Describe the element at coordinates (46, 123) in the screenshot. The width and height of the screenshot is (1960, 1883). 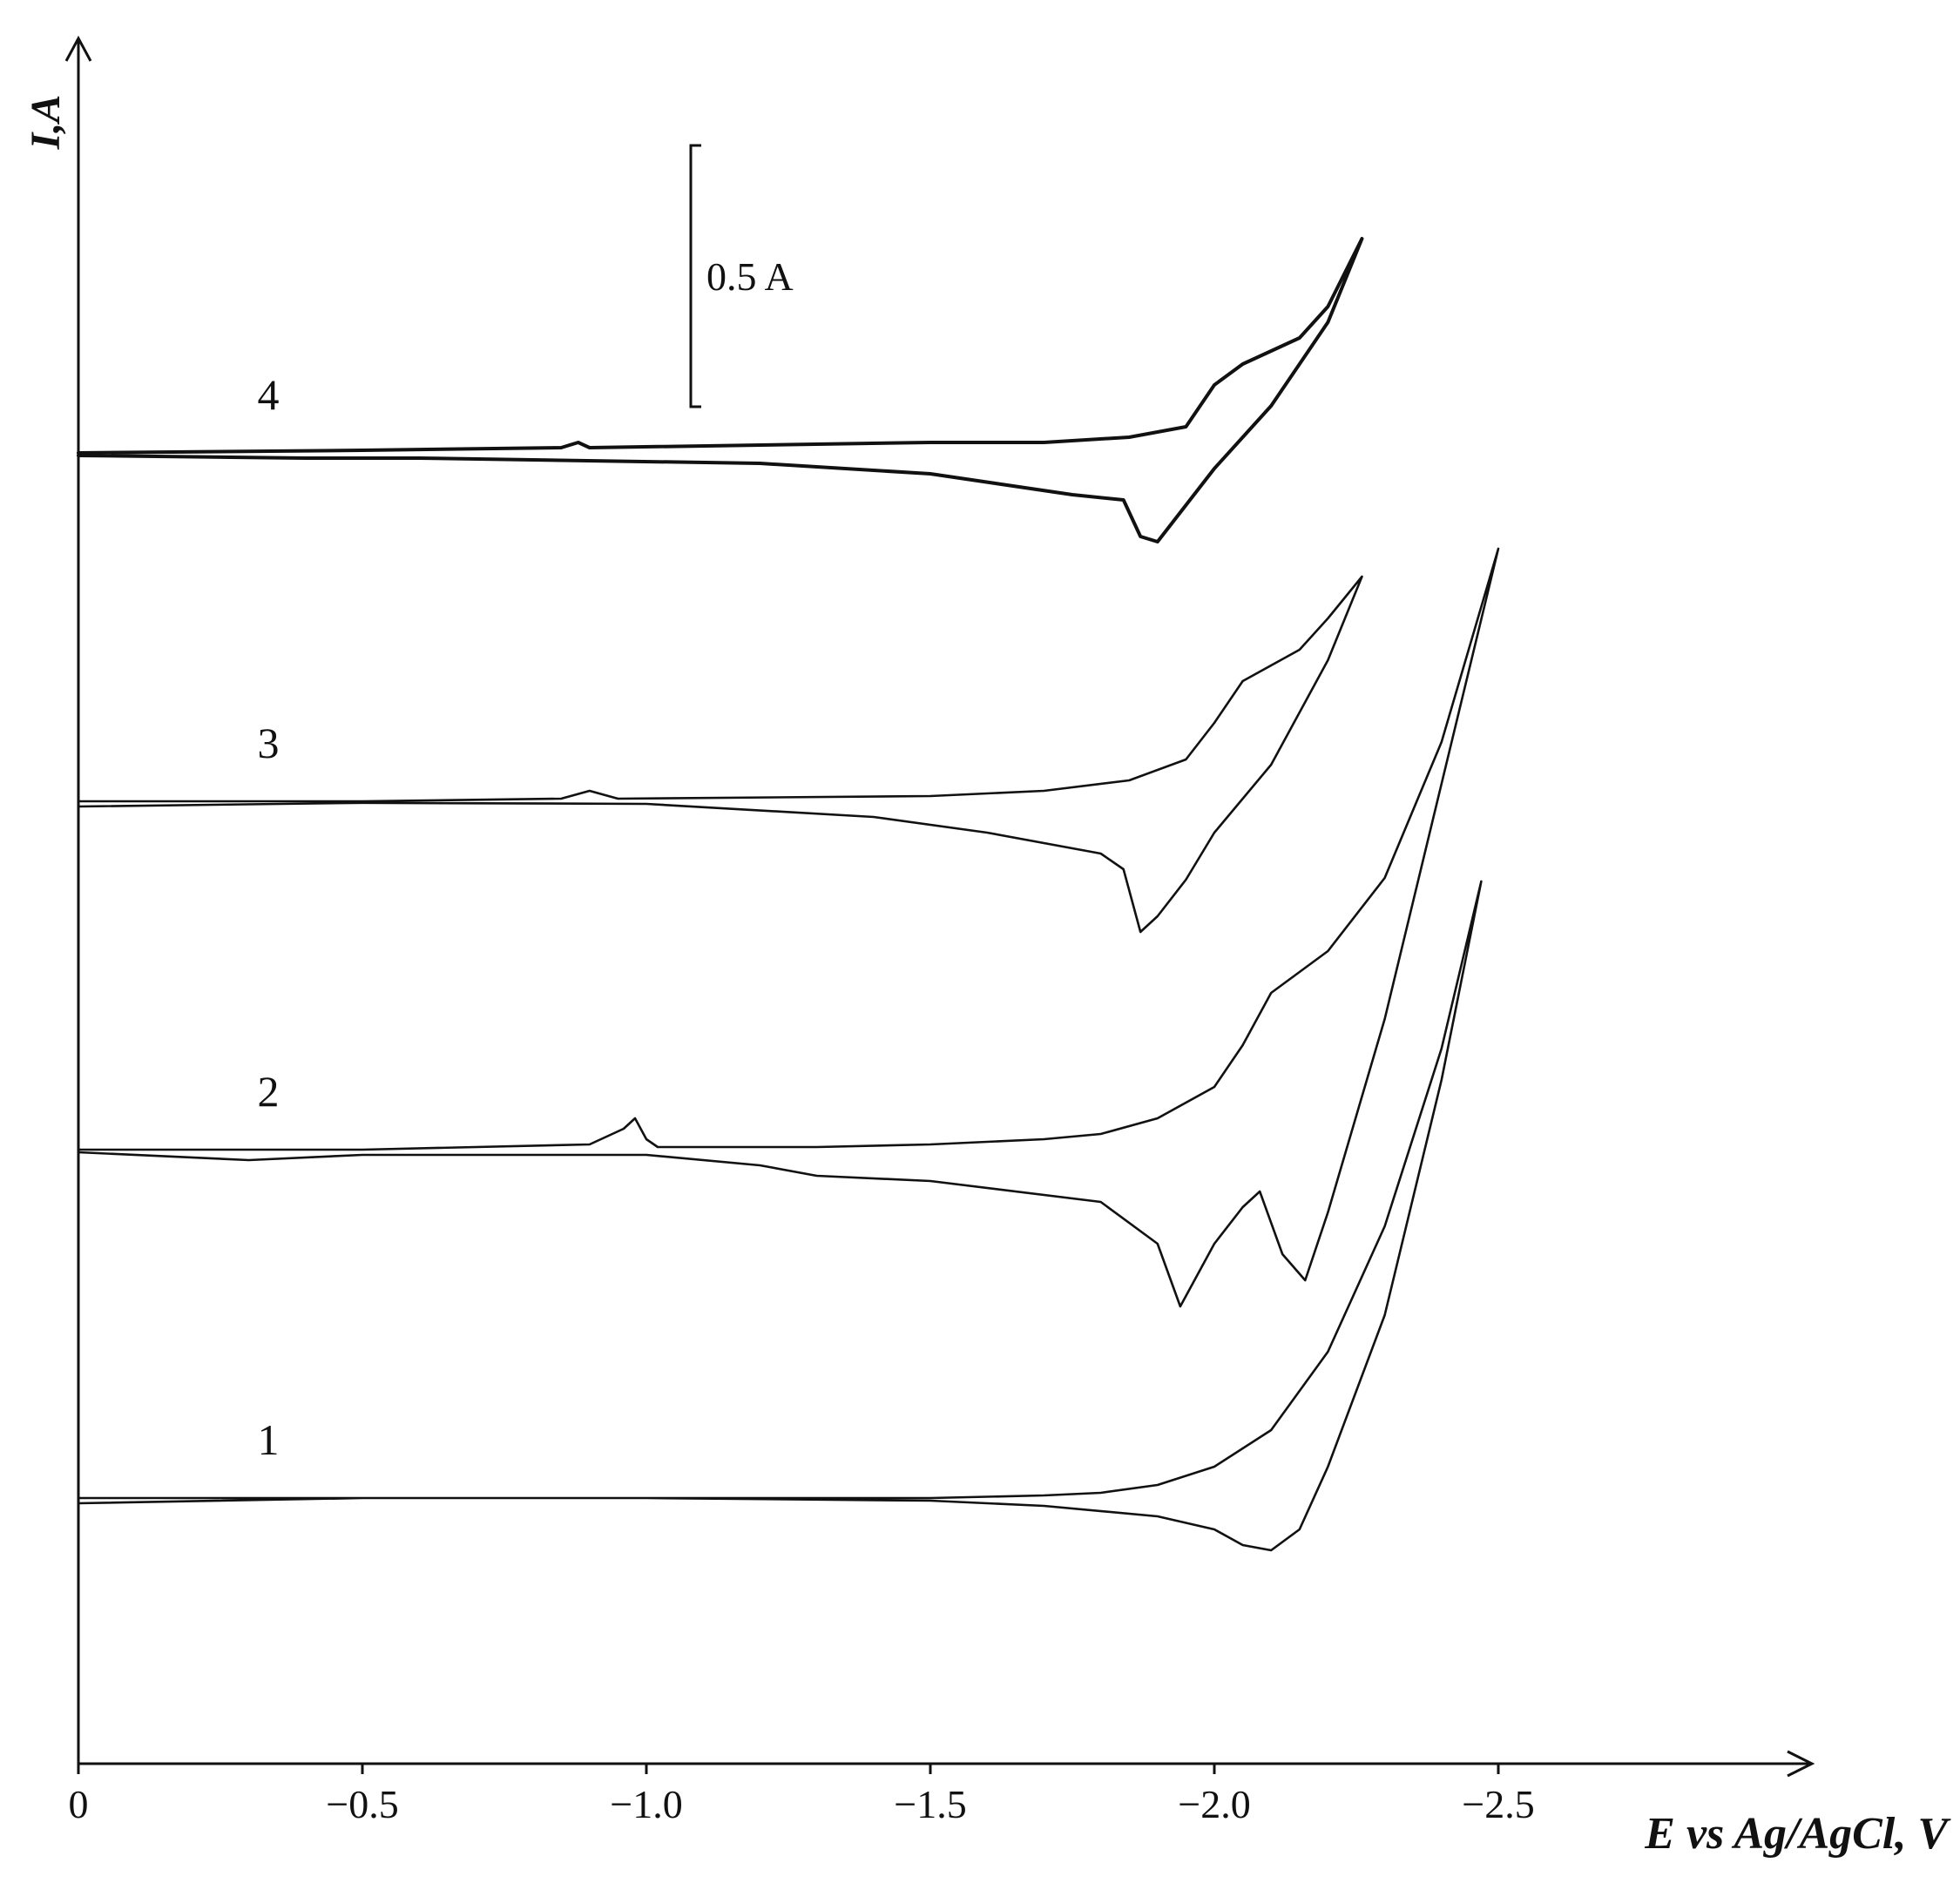
I see `y-axis-label: I,A` at that location.